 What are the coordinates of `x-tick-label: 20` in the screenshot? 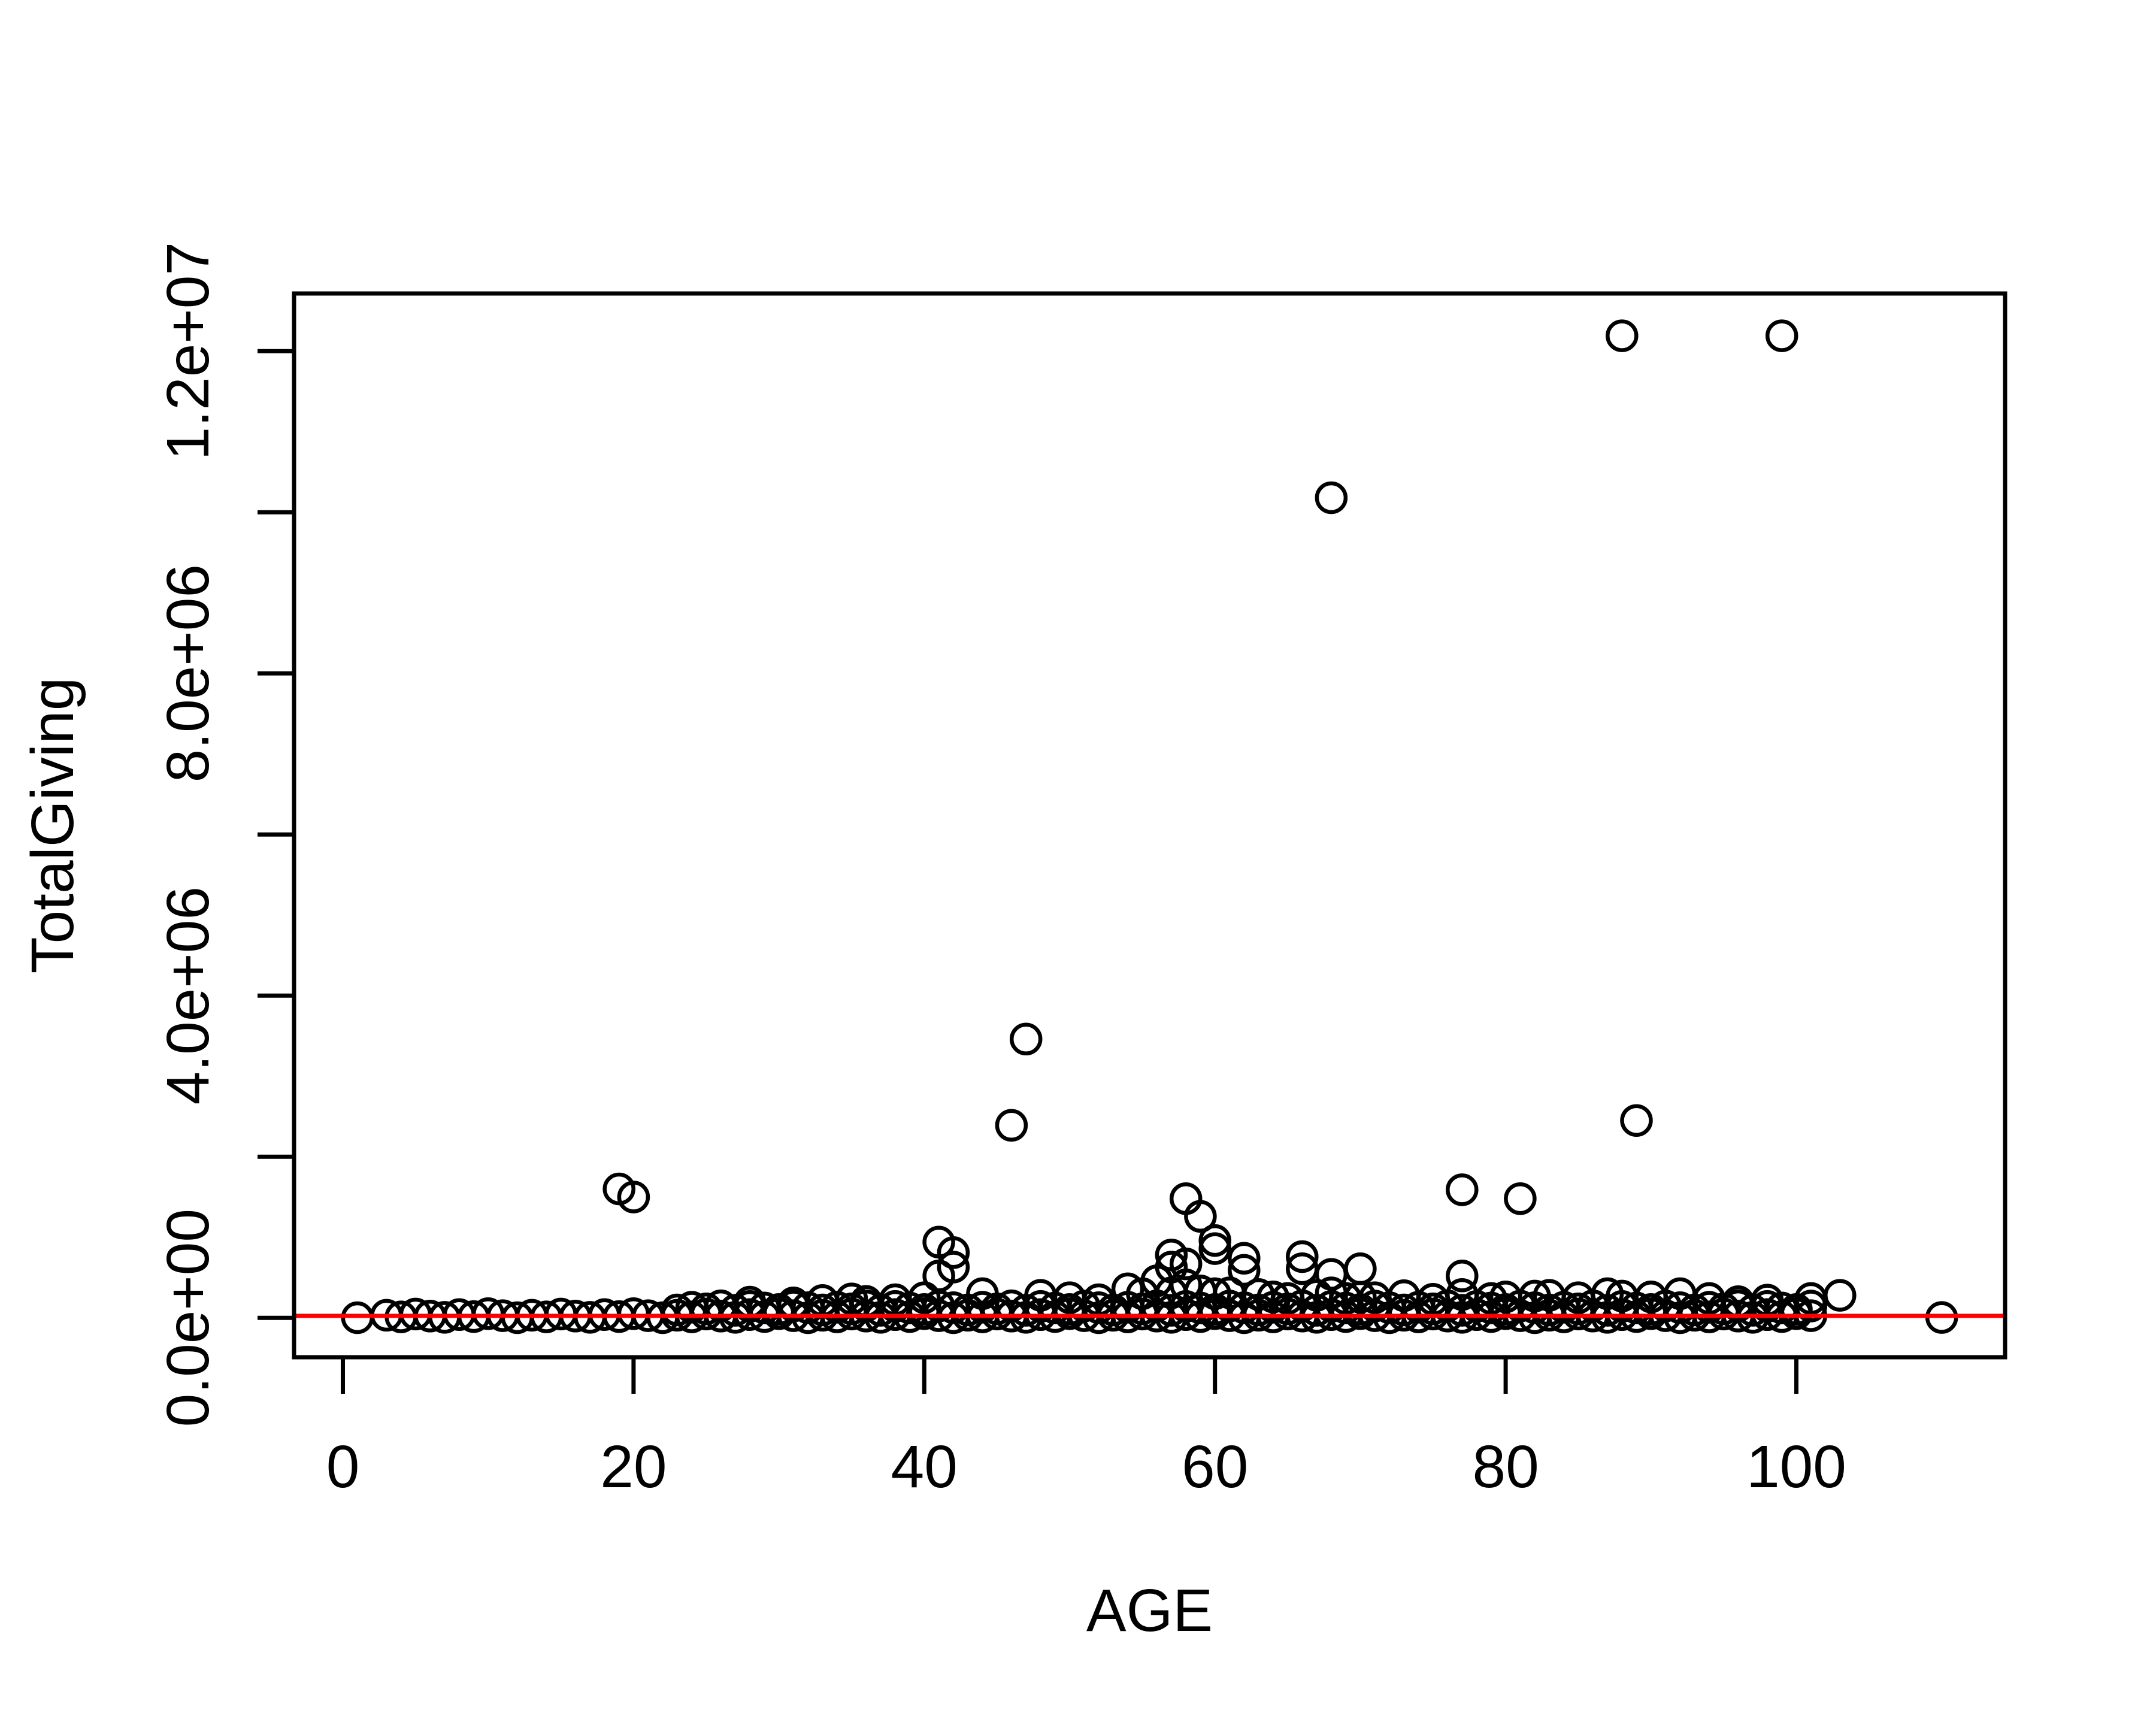 It's located at (633, 1466).